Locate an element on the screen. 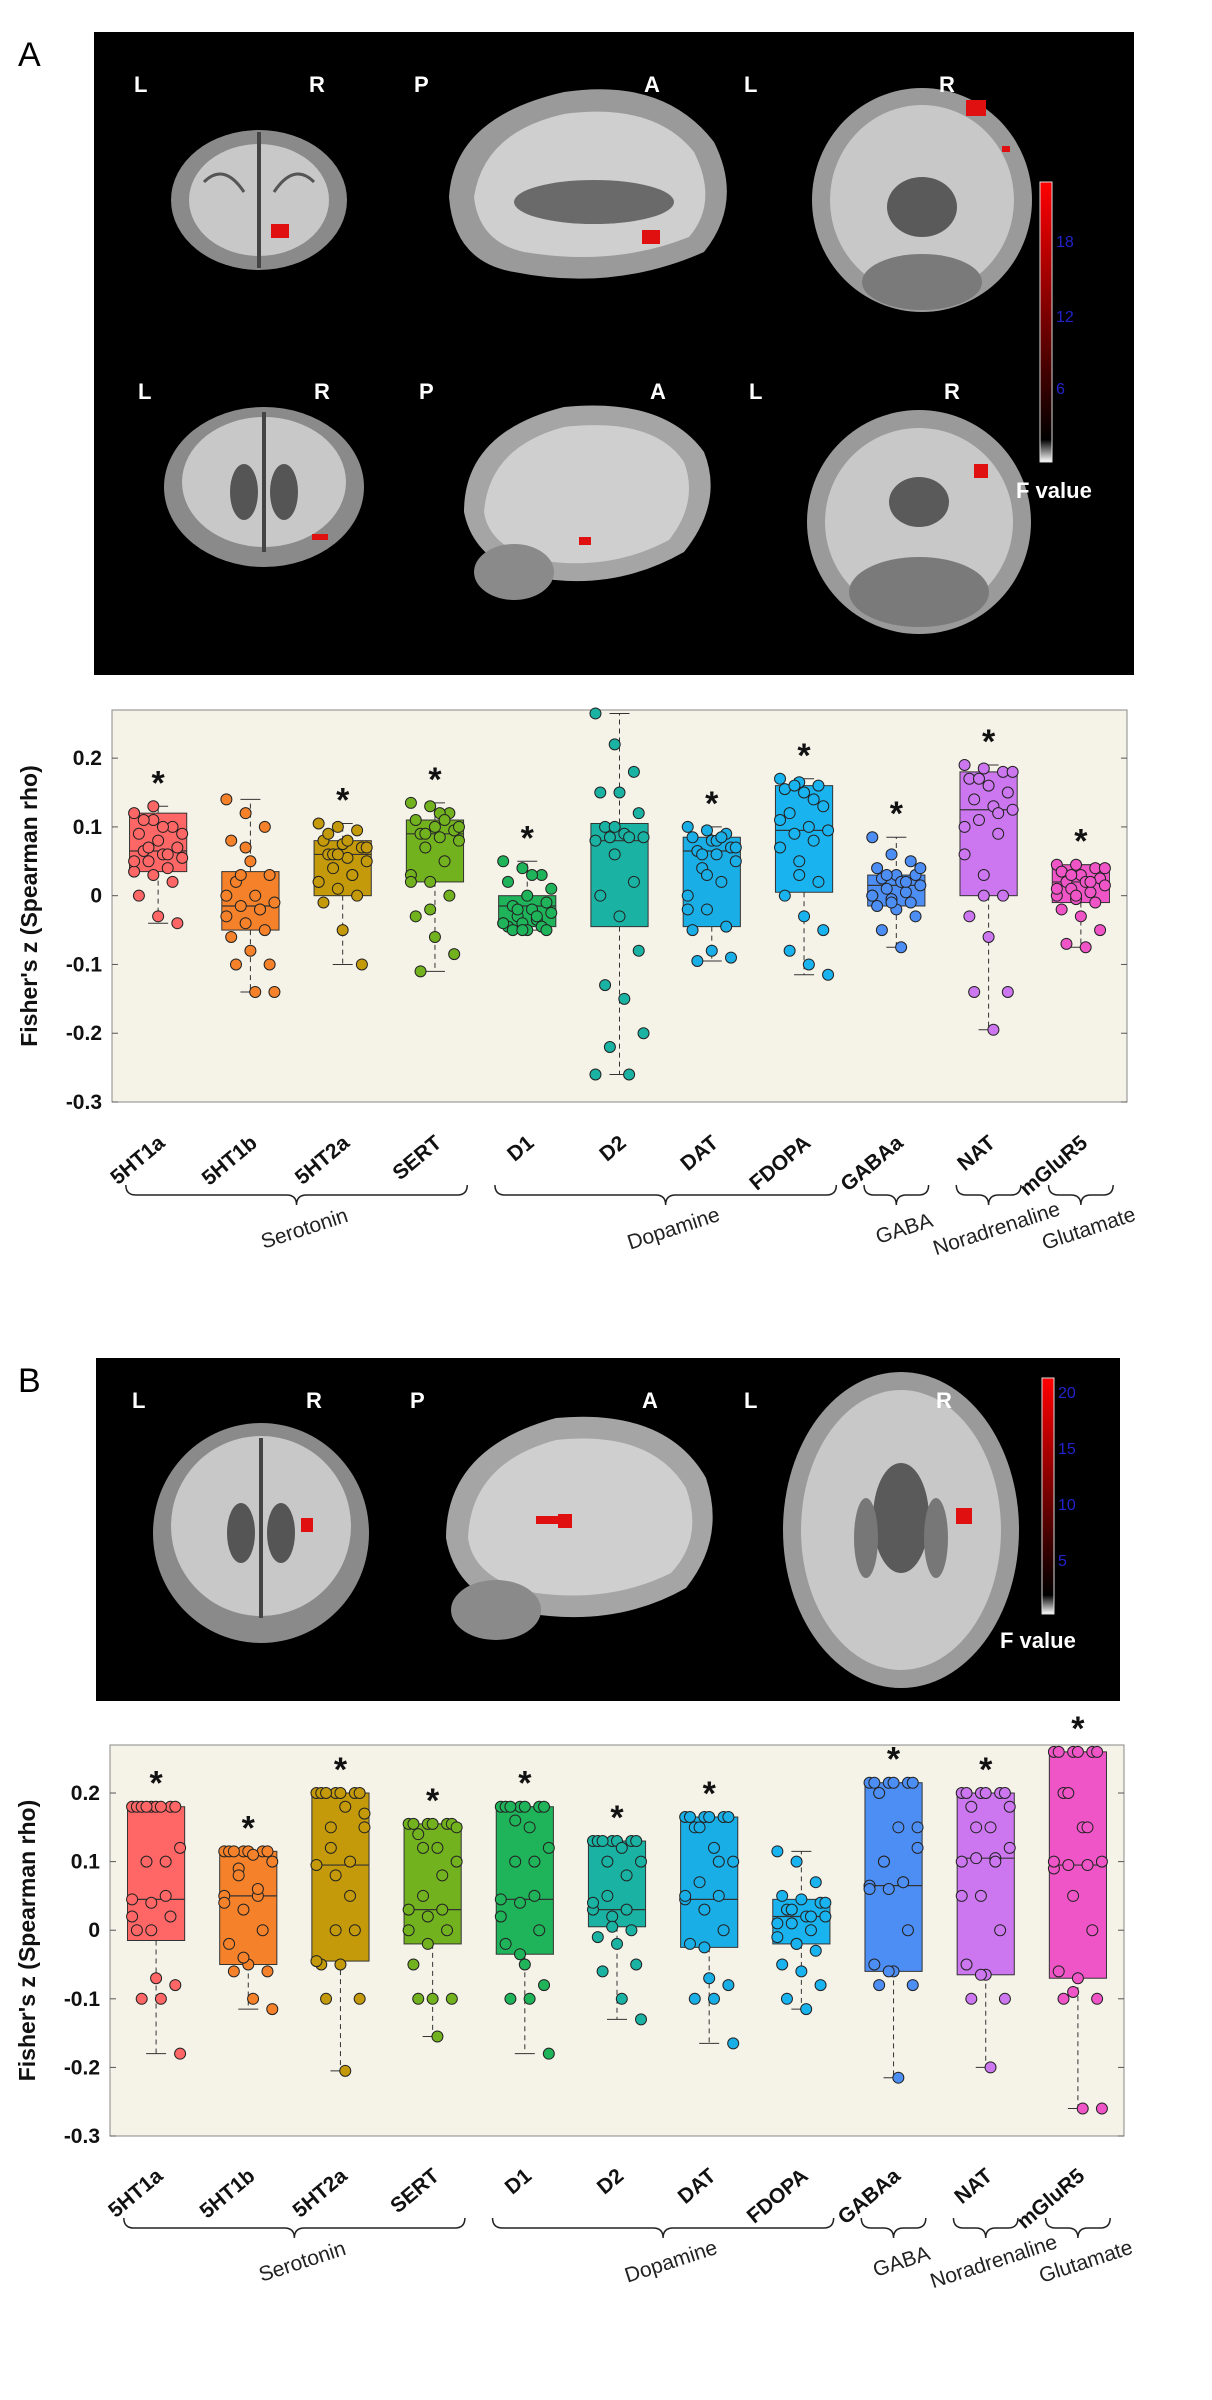 The image size is (1212, 2400). colorbar-tick: 10 is located at coordinates (1067, 1505).